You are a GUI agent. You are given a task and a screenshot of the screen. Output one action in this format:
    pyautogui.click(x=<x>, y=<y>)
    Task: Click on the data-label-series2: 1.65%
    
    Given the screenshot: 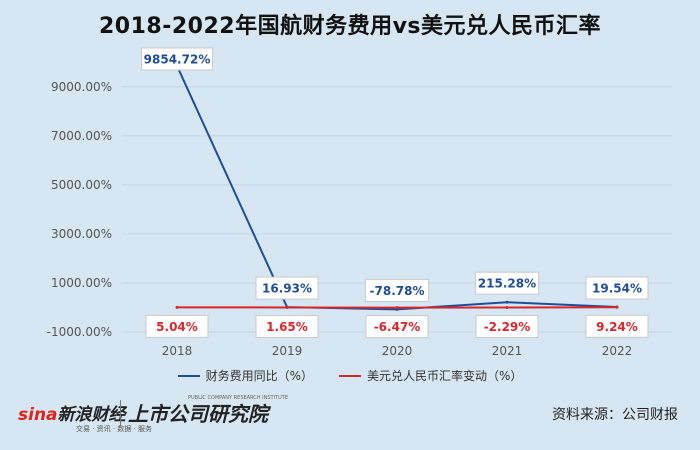 What is the action you would take?
    pyautogui.click(x=287, y=326)
    